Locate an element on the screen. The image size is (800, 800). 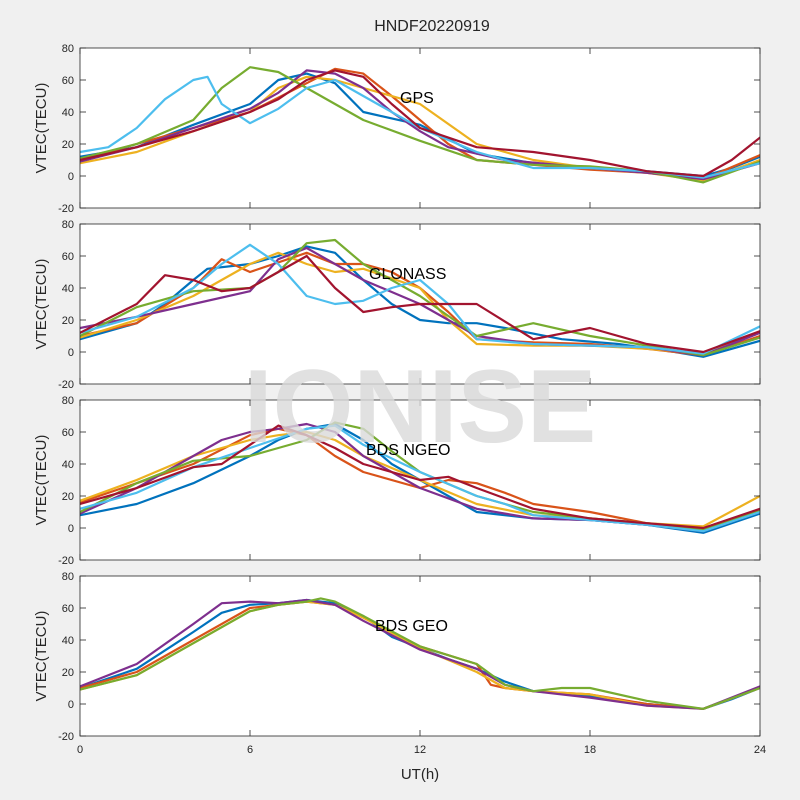
panel-annotation: BDS GEO is located at coordinates (411, 626).